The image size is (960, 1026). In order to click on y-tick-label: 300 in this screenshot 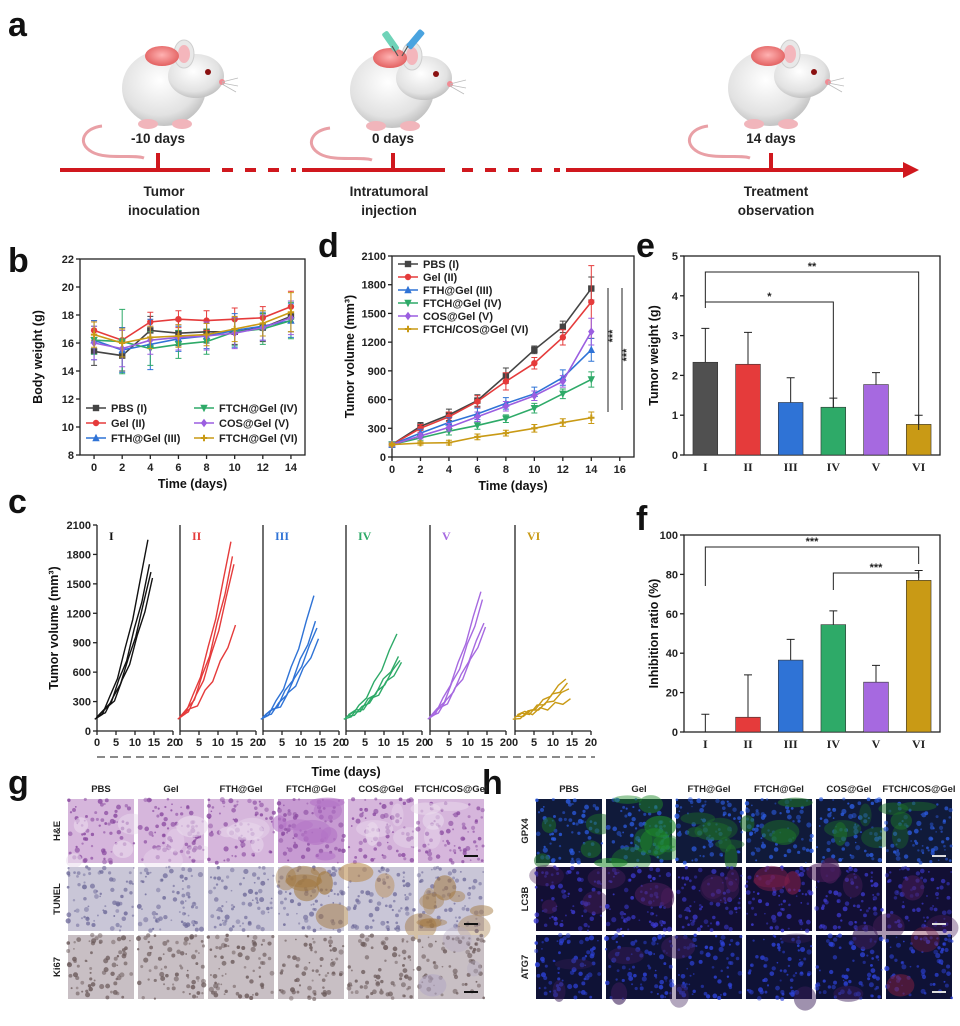, I will do `click(377, 429)`.